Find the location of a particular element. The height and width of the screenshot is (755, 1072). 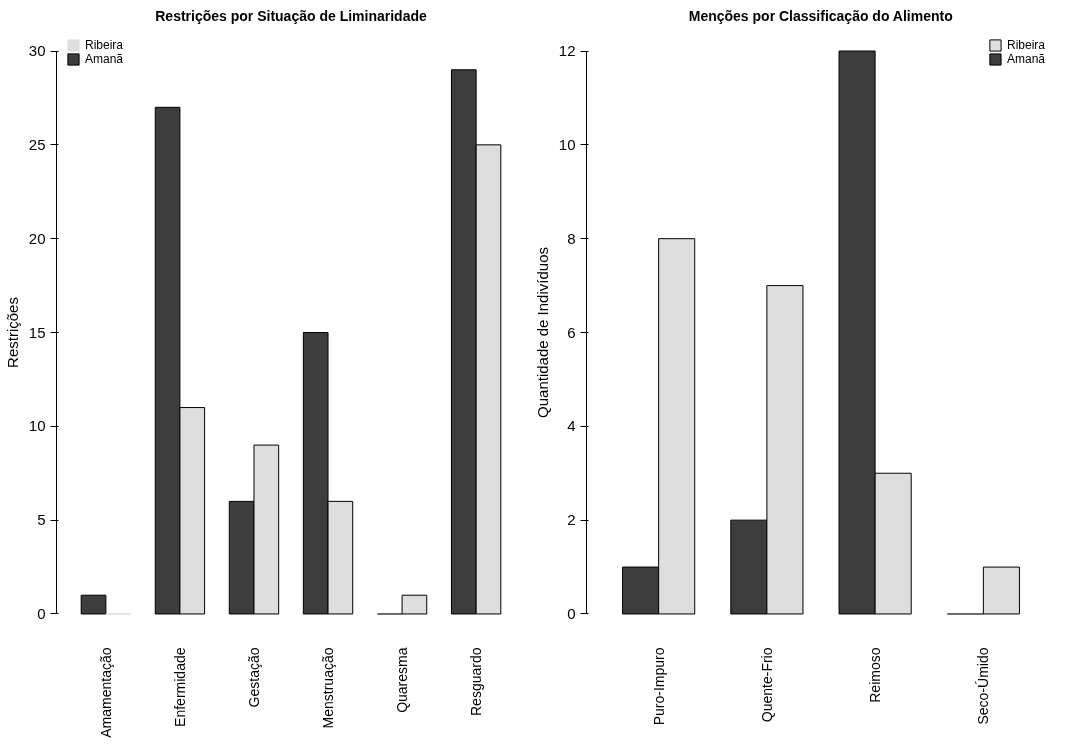

y-tick-label: 12 is located at coordinates (567, 51).